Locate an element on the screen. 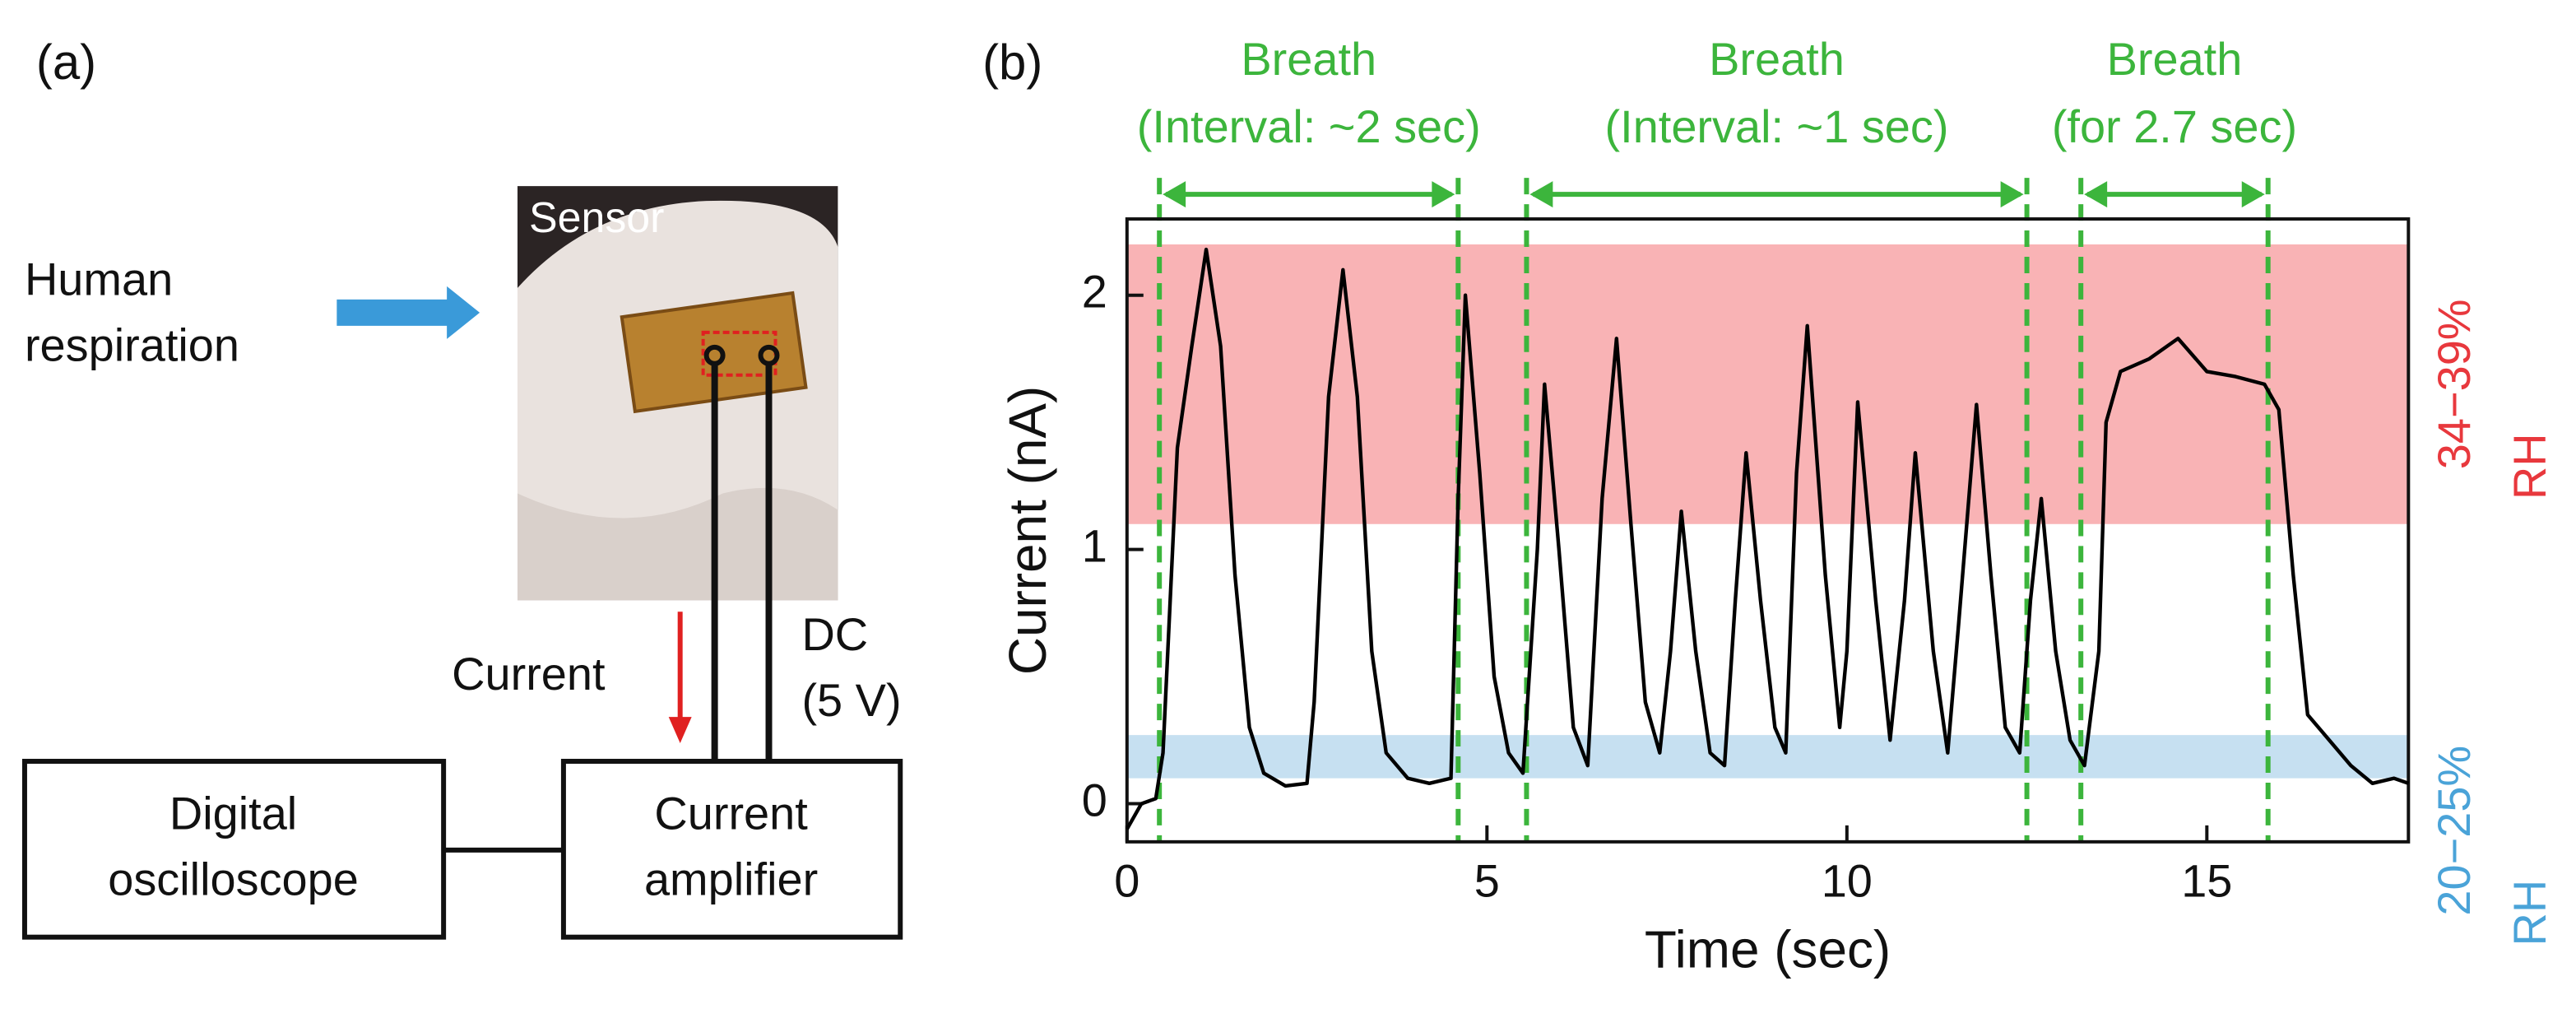 The width and height of the screenshot is (2576, 1023). x-tick-label: 15 is located at coordinates (2206, 881).